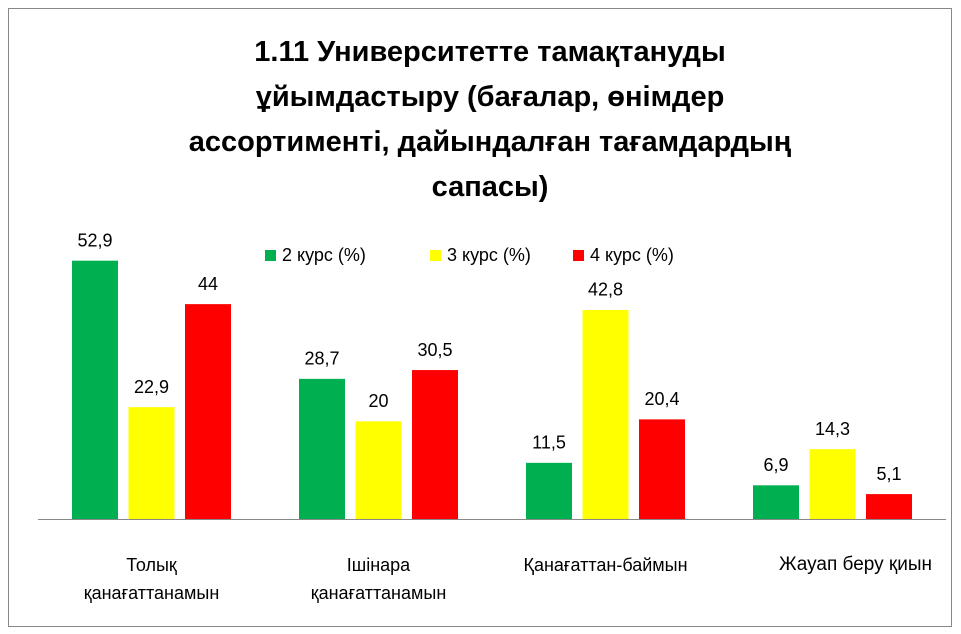 The height and width of the screenshot is (634, 961). I want to click on legend-label: 3 курс (%), so click(489, 255).